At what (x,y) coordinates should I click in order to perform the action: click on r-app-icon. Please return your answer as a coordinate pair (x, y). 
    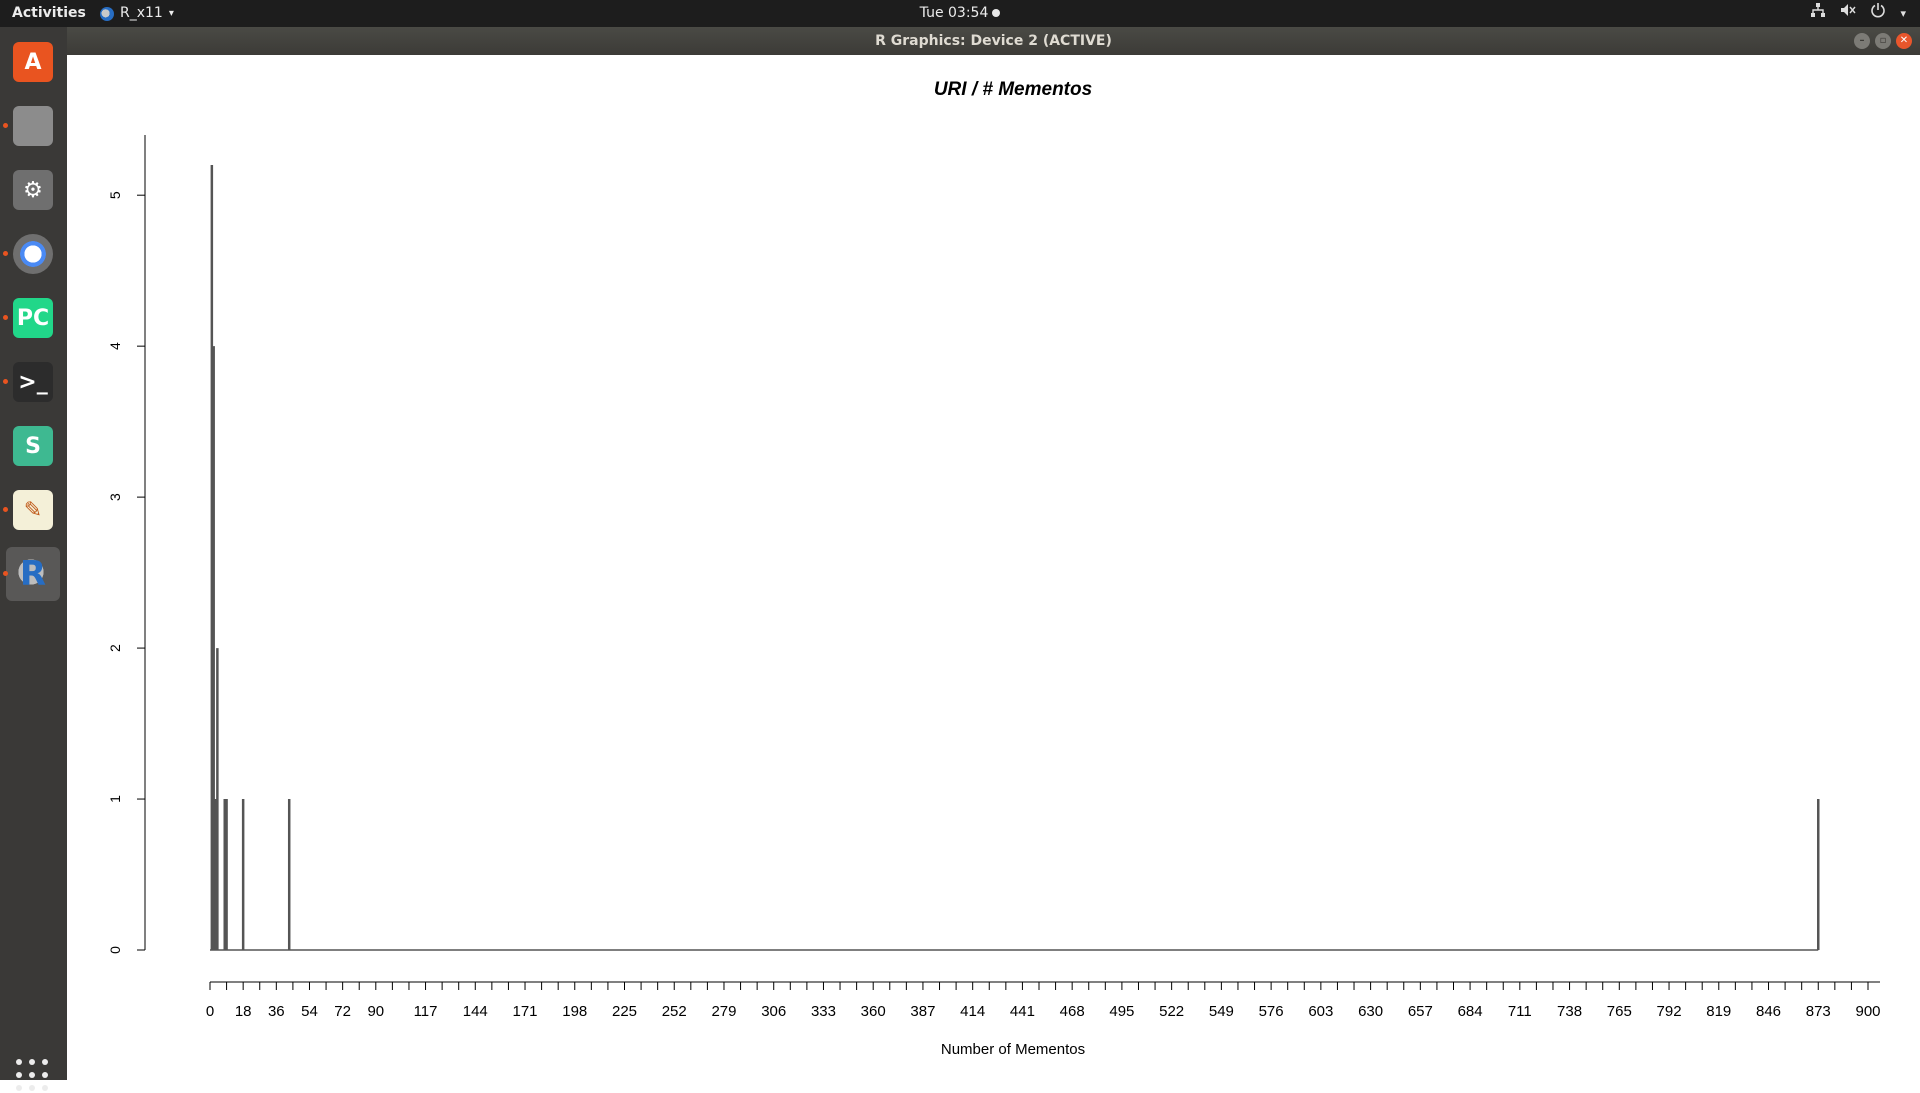
    Looking at the image, I should click on (107, 13).